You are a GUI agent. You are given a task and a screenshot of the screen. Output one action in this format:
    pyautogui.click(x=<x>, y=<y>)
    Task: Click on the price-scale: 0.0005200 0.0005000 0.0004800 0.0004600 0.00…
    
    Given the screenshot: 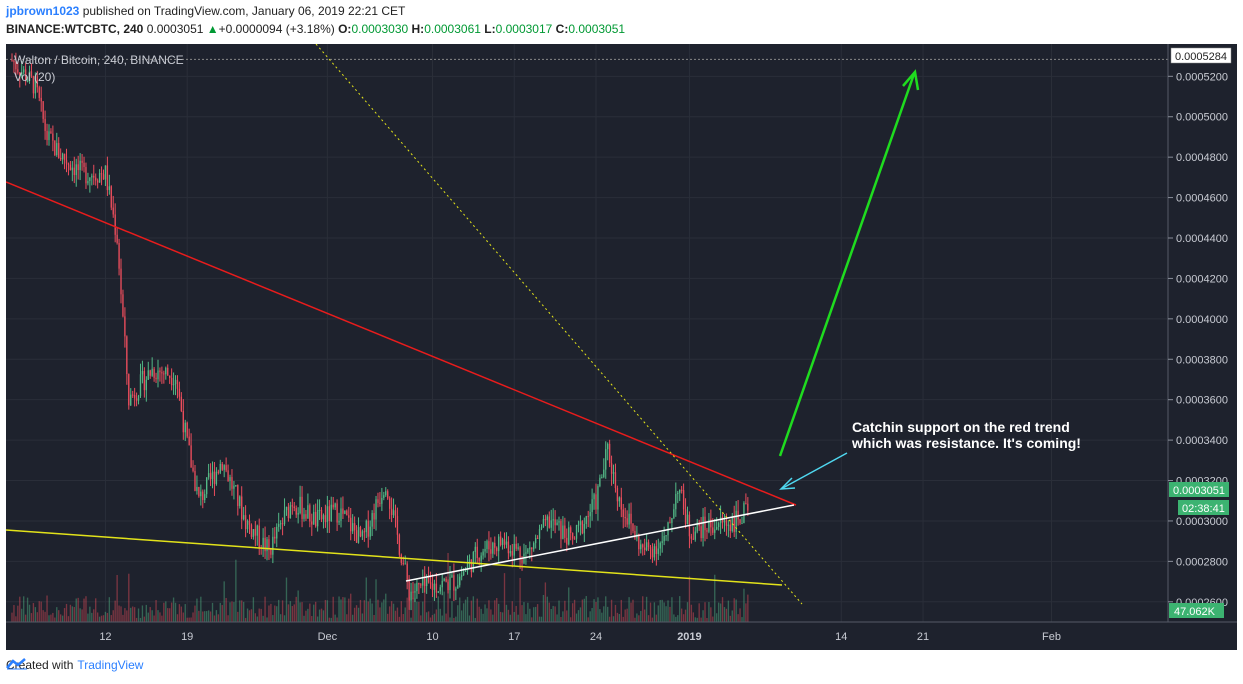 What is the action you would take?
    pyautogui.click(x=1202, y=333)
    